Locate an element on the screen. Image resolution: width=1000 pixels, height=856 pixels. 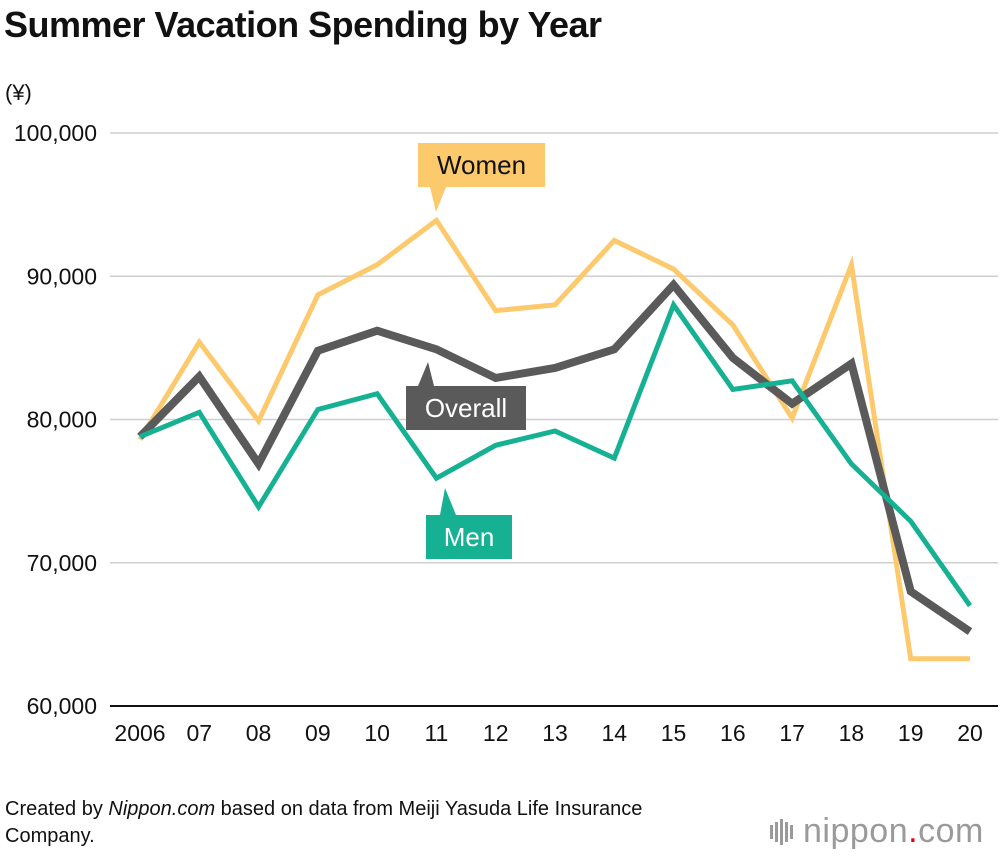
y-tick-label: 60,000 is located at coordinates (62, 706).